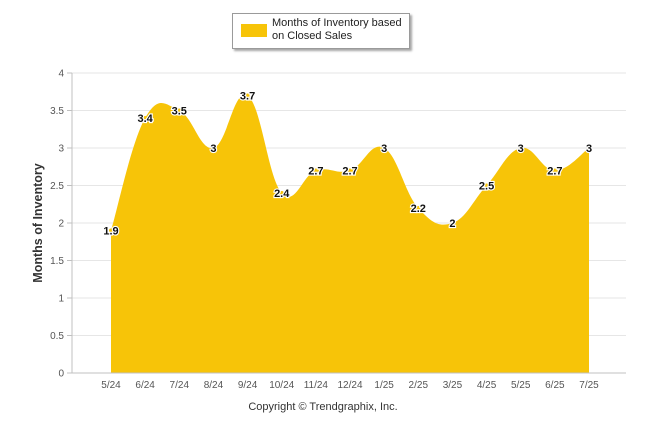 The height and width of the screenshot is (434, 646). I want to click on data-label: 3.5, so click(179, 112).